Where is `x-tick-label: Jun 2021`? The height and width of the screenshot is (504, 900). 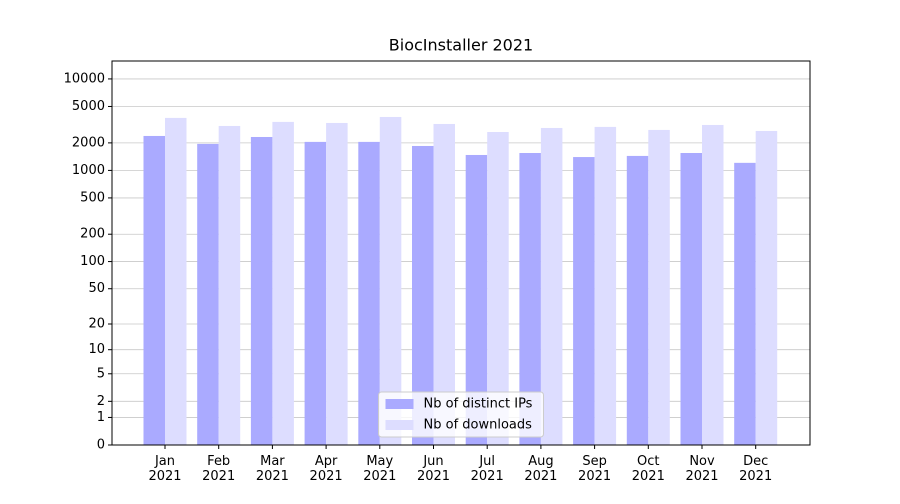
x-tick-label: Jun 2021 is located at coordinates (433, 469).